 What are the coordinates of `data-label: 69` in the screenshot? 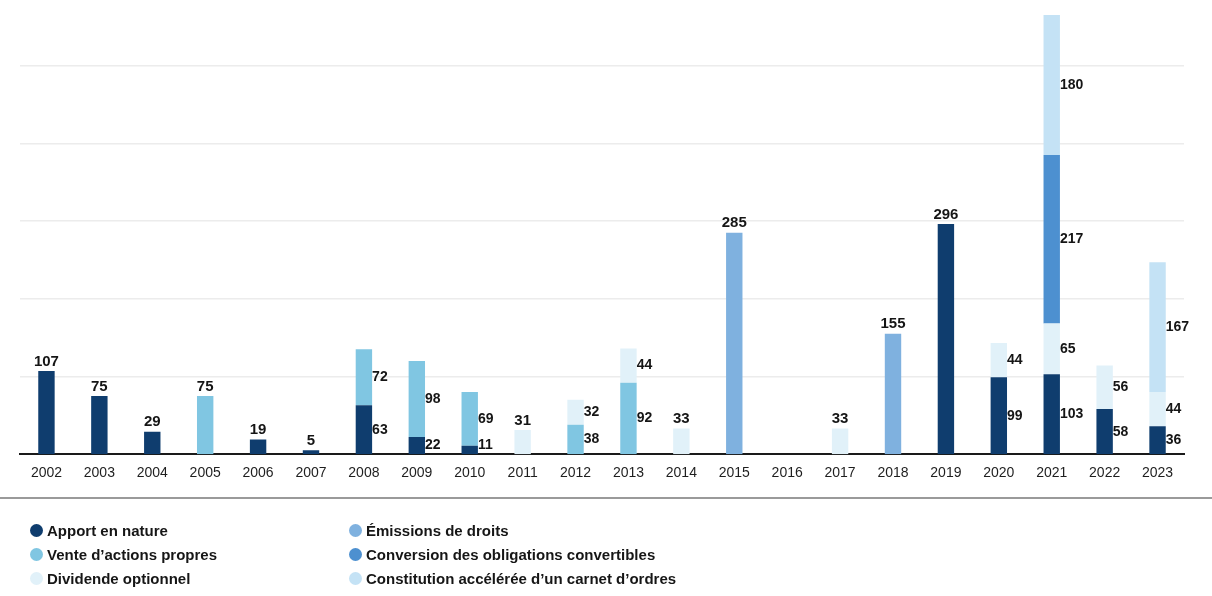 It's located at (485, 417).